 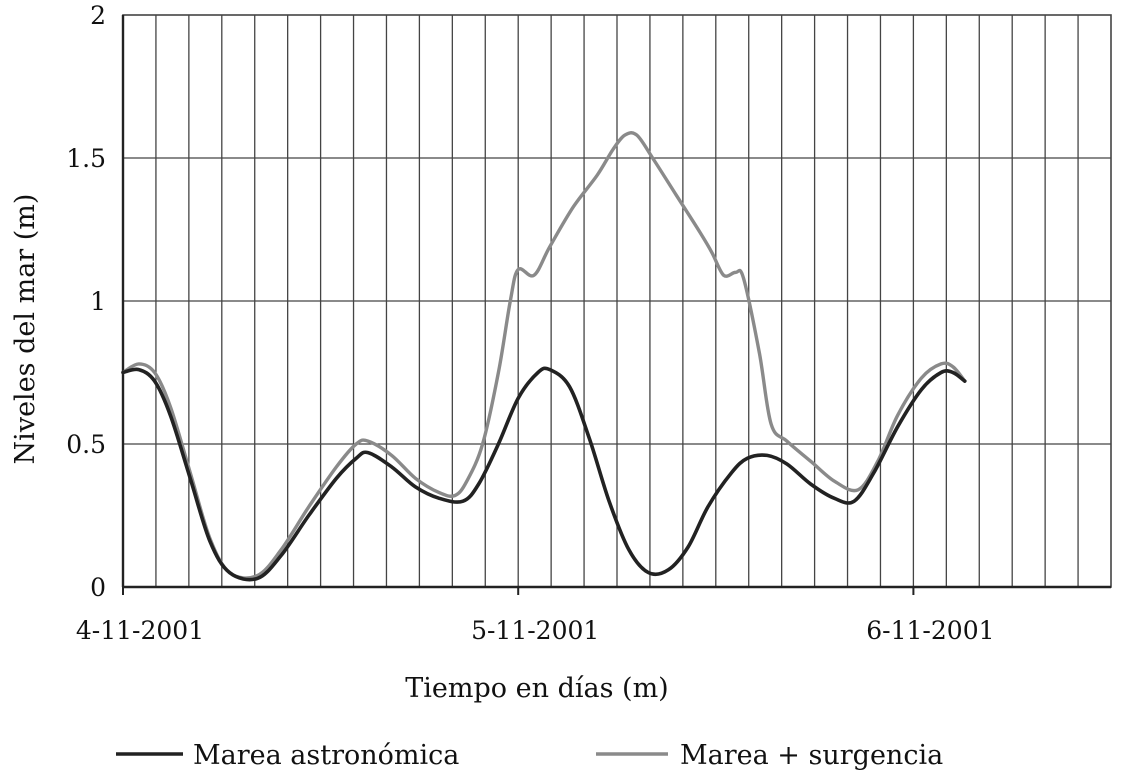 What do you see at coordinates (98, 587) in the screenshot?
I see `y-tick-label: 0` at bounding box center [98, 587].